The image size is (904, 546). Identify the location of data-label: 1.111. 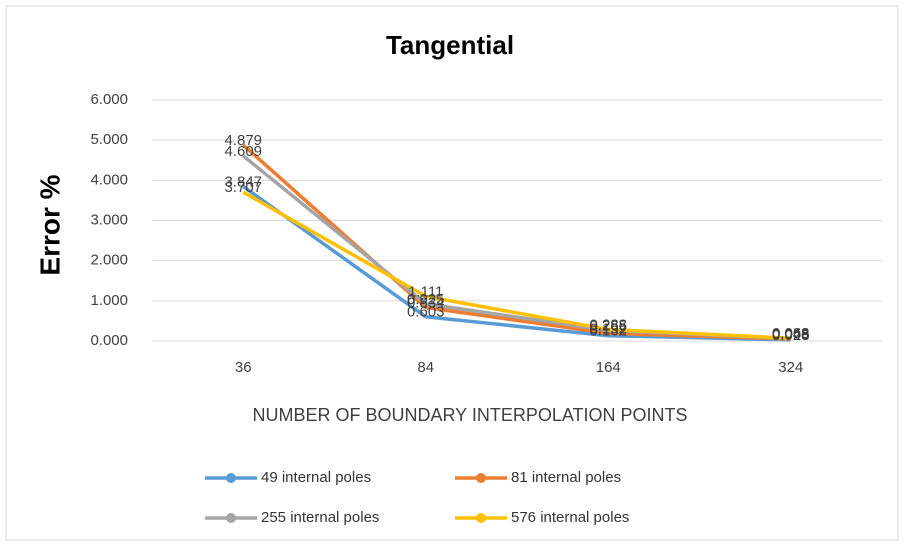
(425, 291).